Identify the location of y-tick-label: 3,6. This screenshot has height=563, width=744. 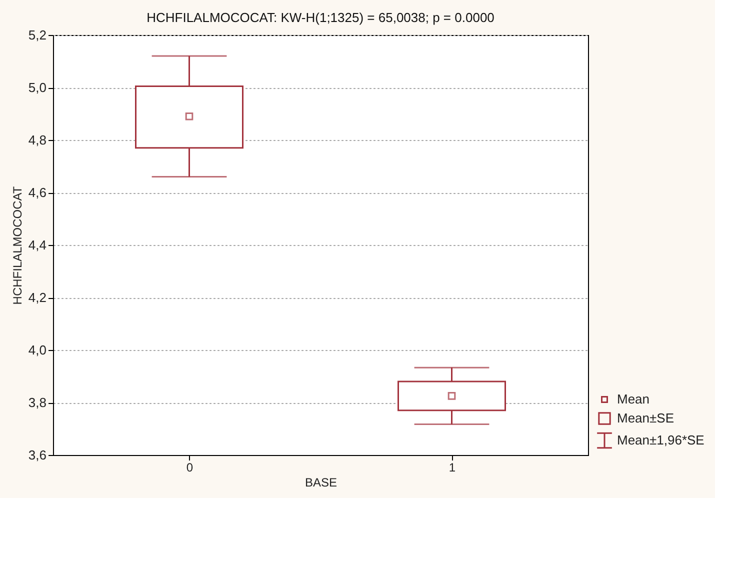
(37, 455).